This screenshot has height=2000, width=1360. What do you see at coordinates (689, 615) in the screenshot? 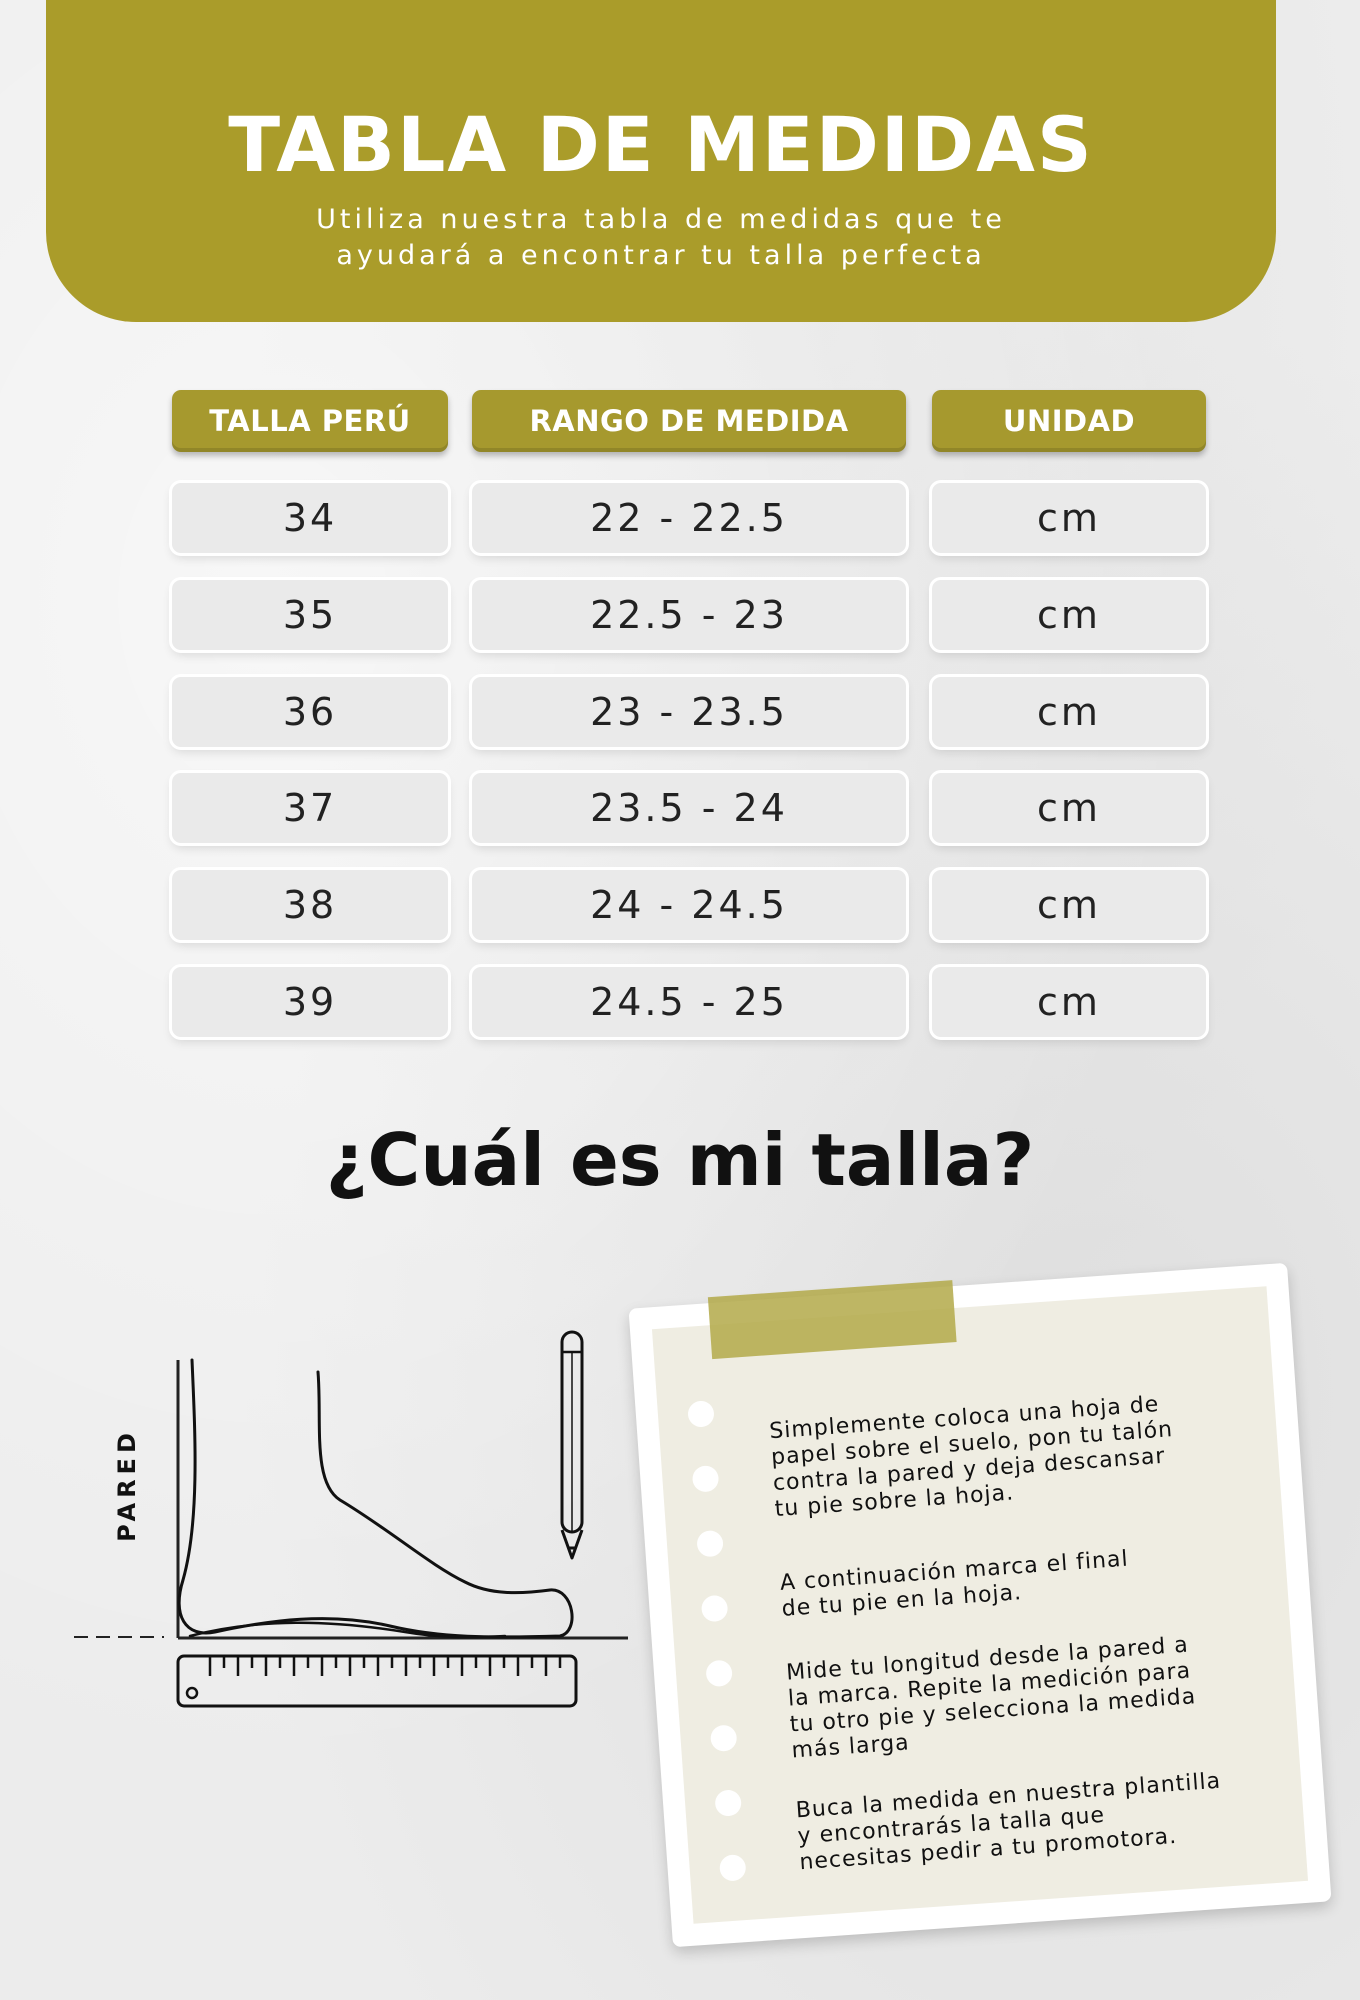
I see `table-cell-rango: 22.5 - 23` at bounding box center [689, 615].